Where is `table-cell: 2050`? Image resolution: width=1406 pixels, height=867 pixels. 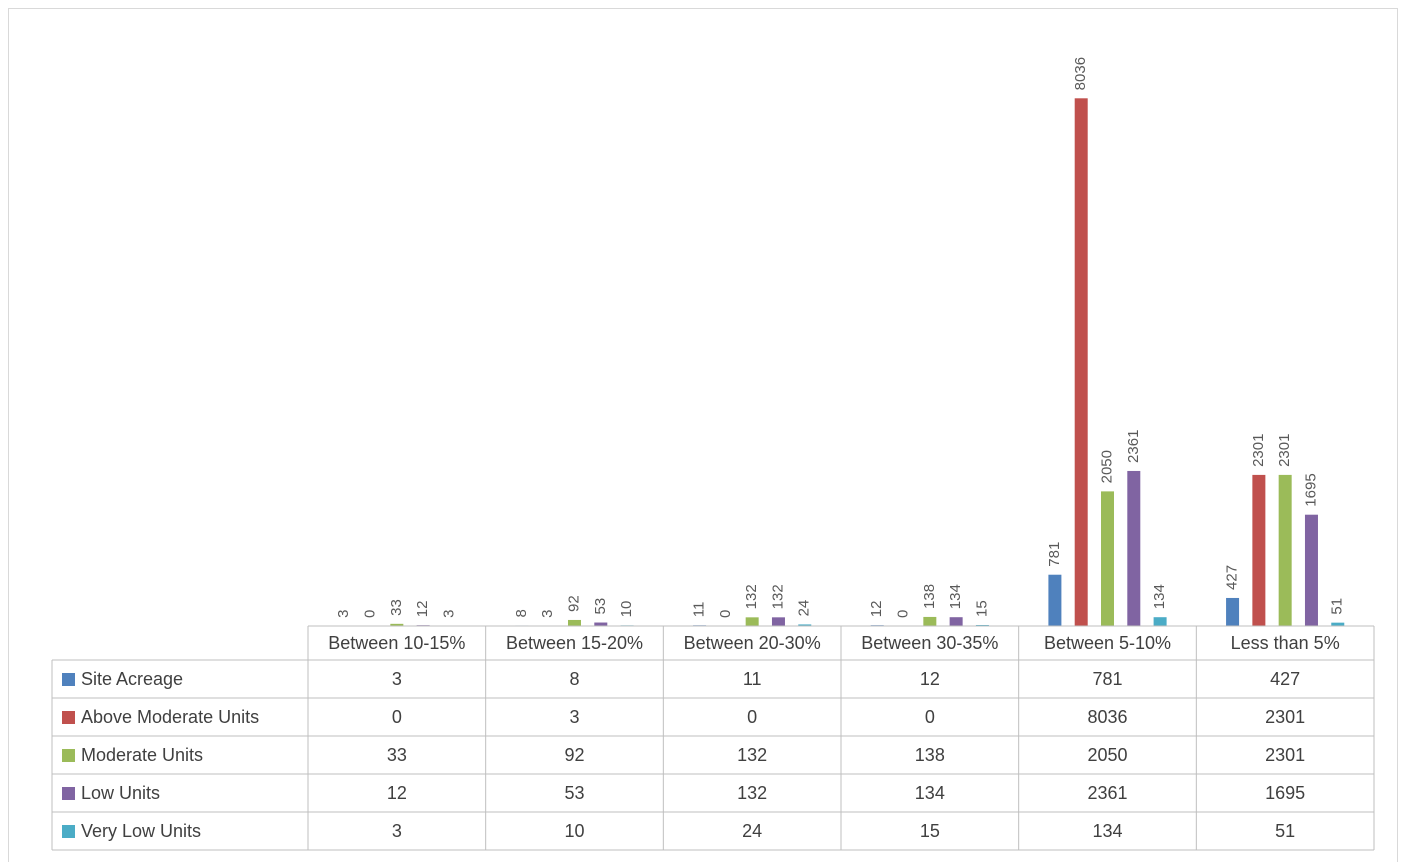
table-cell: 2050 is located at coordinates (1107, 755).